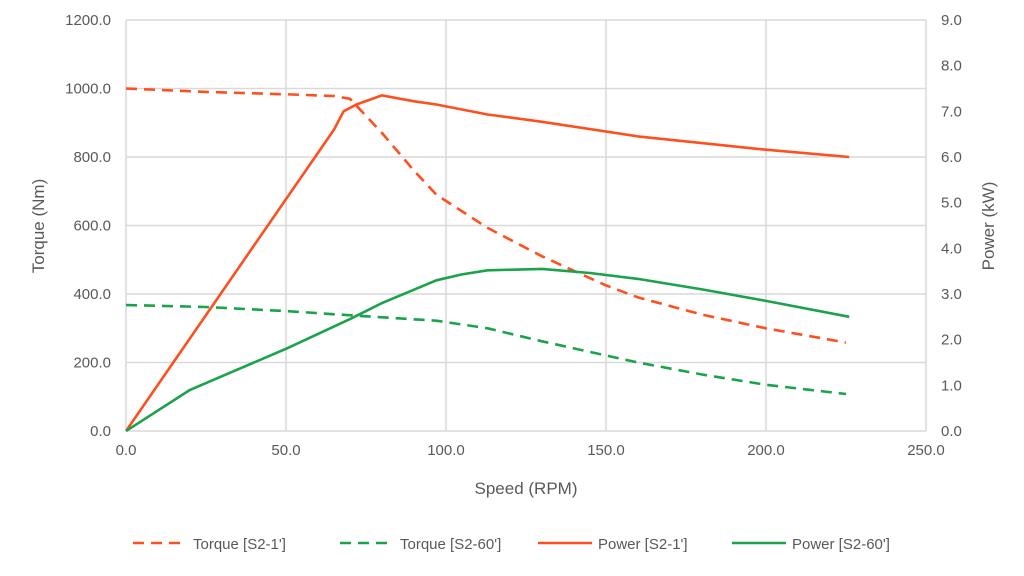 This screenshot has width=1024, height=576. I want to click on y2-tick-label: 6.0, so click(951, 157).